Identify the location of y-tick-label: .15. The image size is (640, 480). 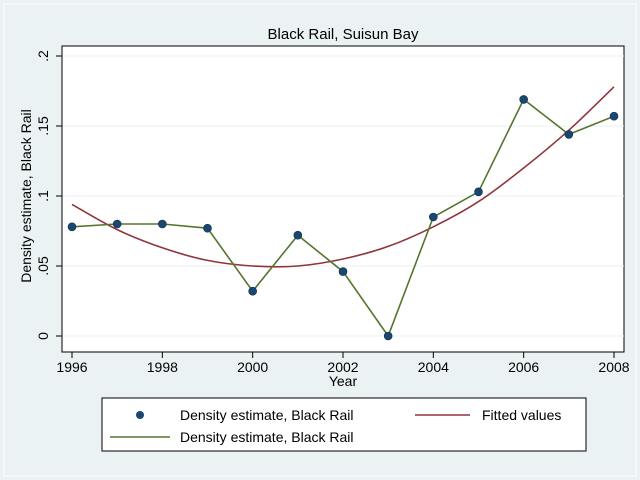
(43, 126).